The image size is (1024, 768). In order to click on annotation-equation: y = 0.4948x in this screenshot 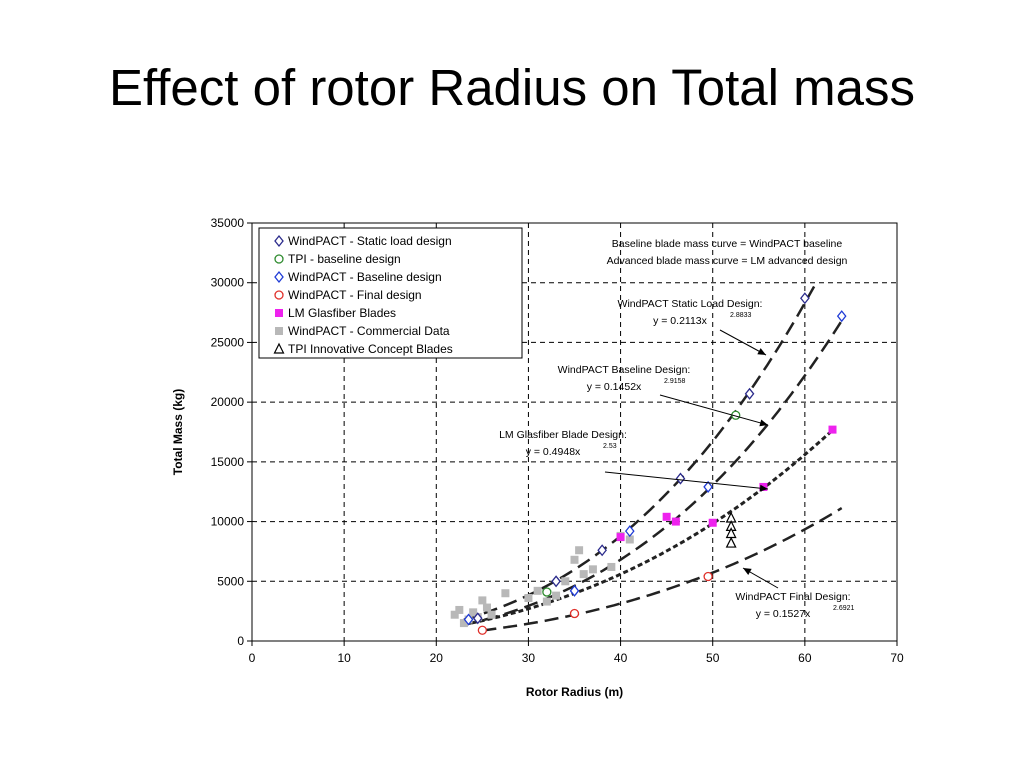, I will do `click(553, 452)`.